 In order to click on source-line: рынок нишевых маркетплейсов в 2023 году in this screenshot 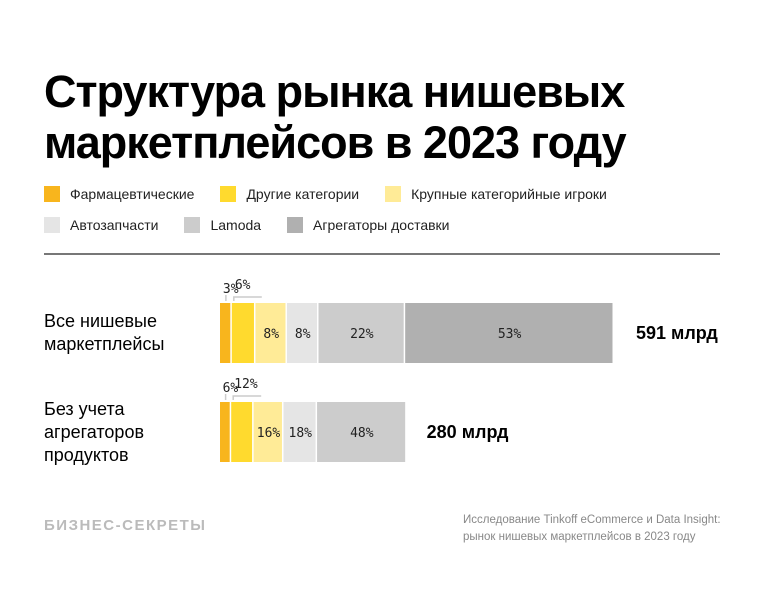, I will do `click(579, 537)`.